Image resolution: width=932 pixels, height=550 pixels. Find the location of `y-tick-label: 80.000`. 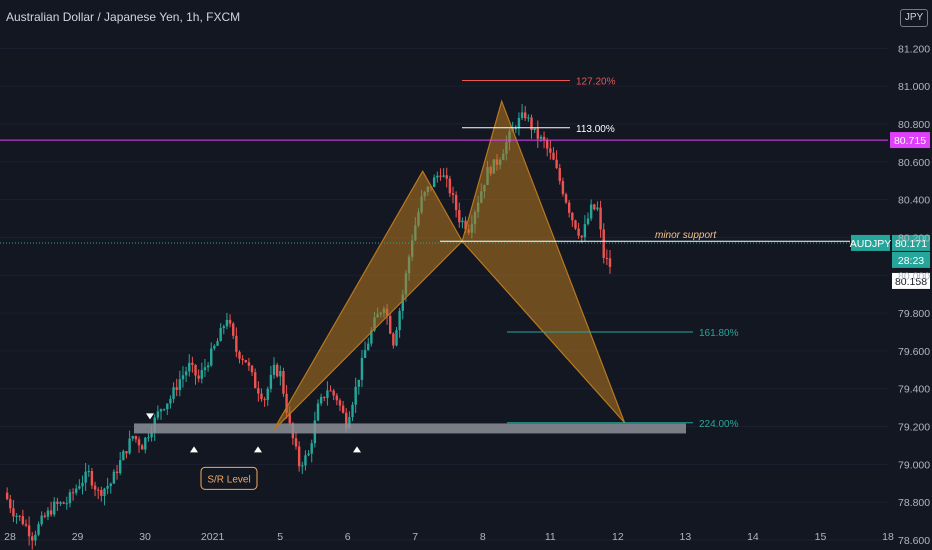

y-tick-label: 80.000 is located at coordinates (914, 276).